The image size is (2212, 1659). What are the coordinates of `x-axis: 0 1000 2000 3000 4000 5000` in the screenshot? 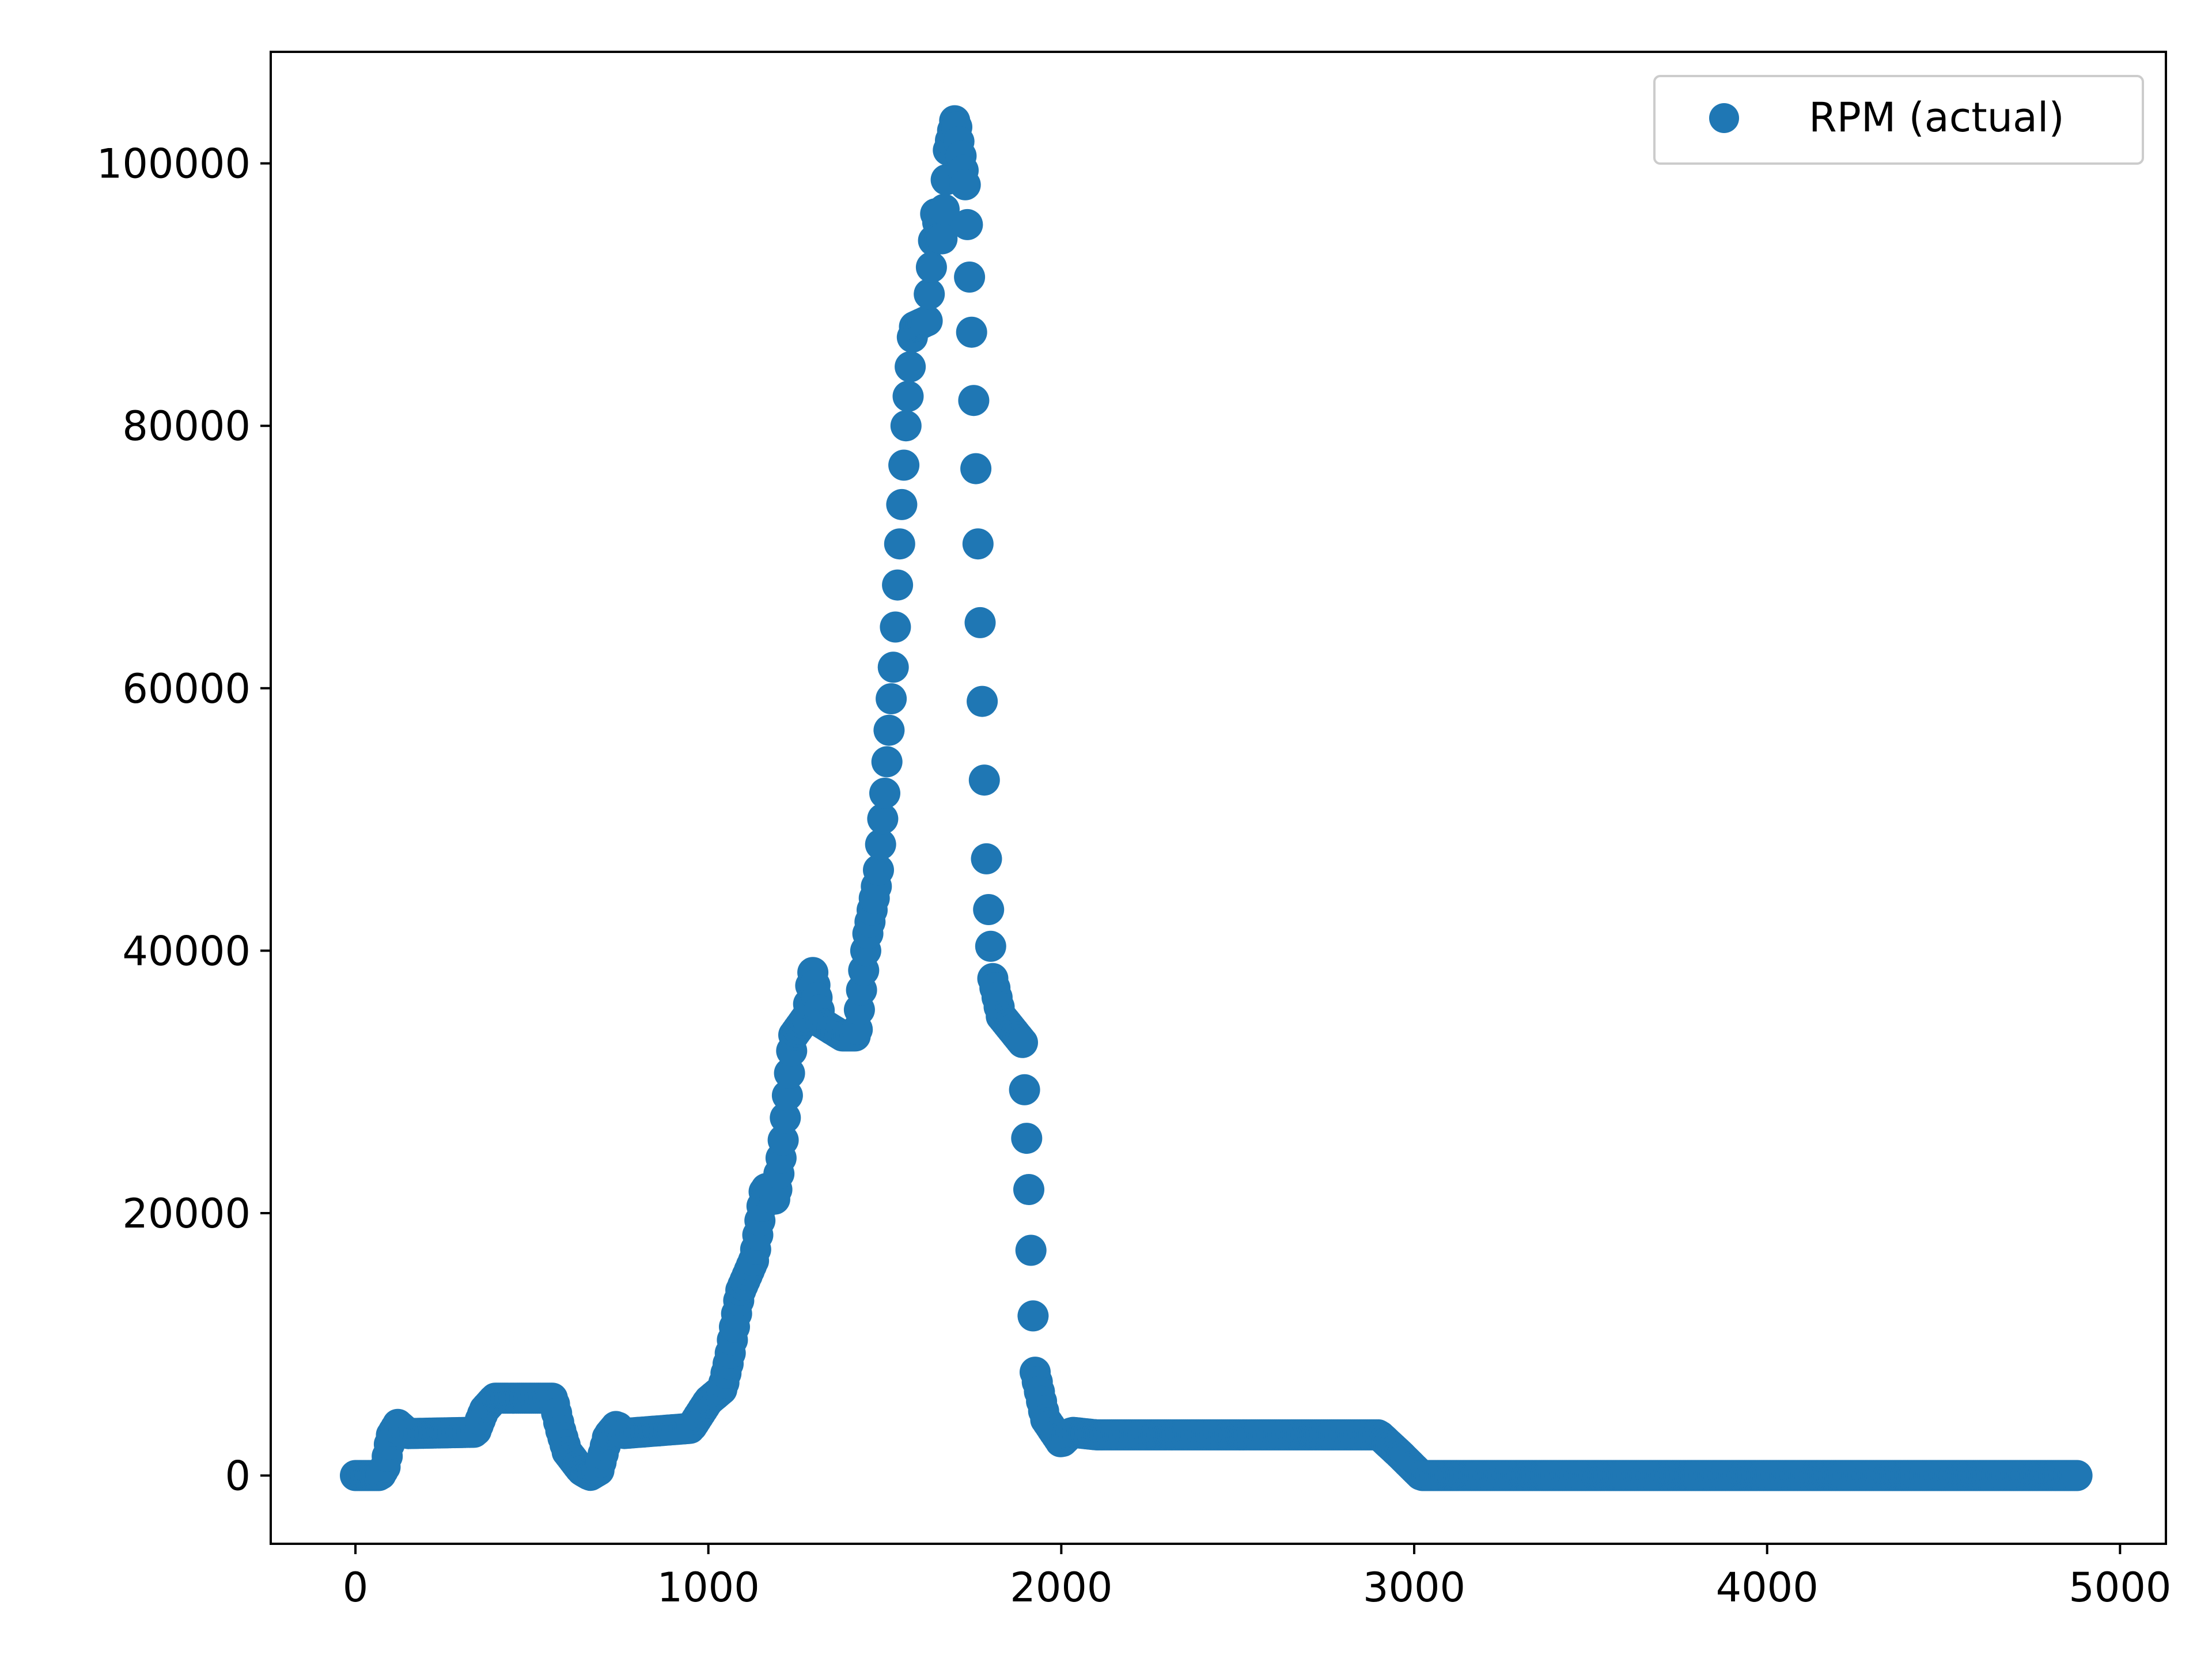 It's located at (1257, 1577).